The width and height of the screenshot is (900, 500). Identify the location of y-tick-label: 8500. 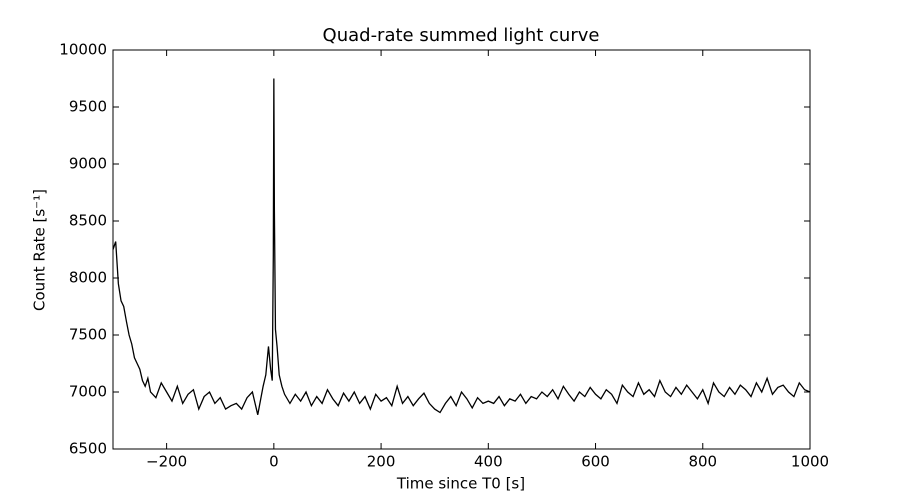
(88, 221).